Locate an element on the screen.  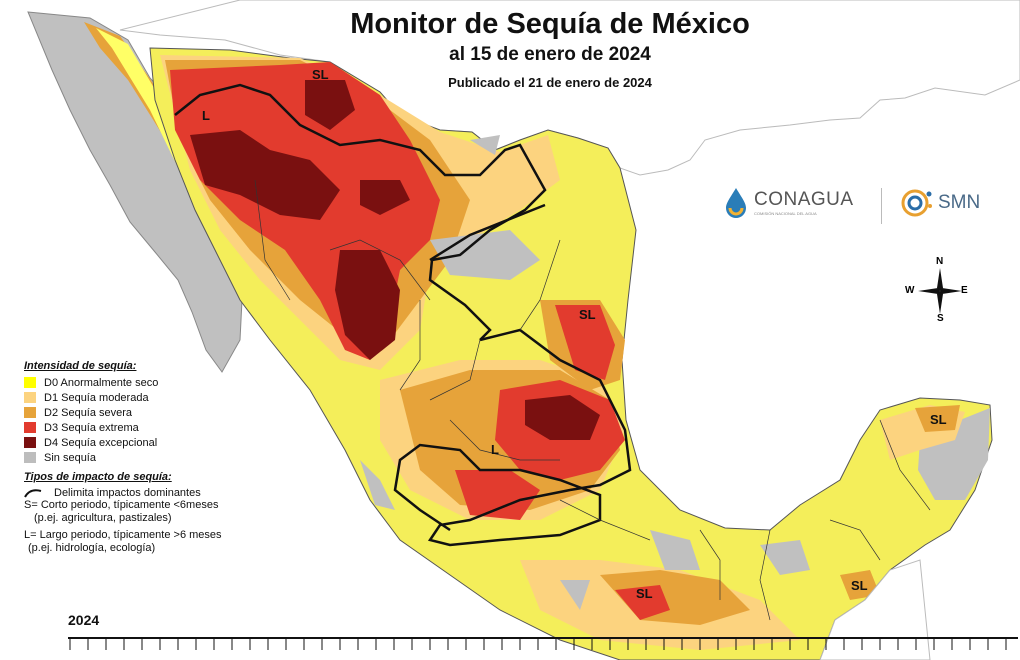
conagua-logo: CONAGUA COMISIÓN NACIONAL DEL AGUA is located at coordinates (788, 202).